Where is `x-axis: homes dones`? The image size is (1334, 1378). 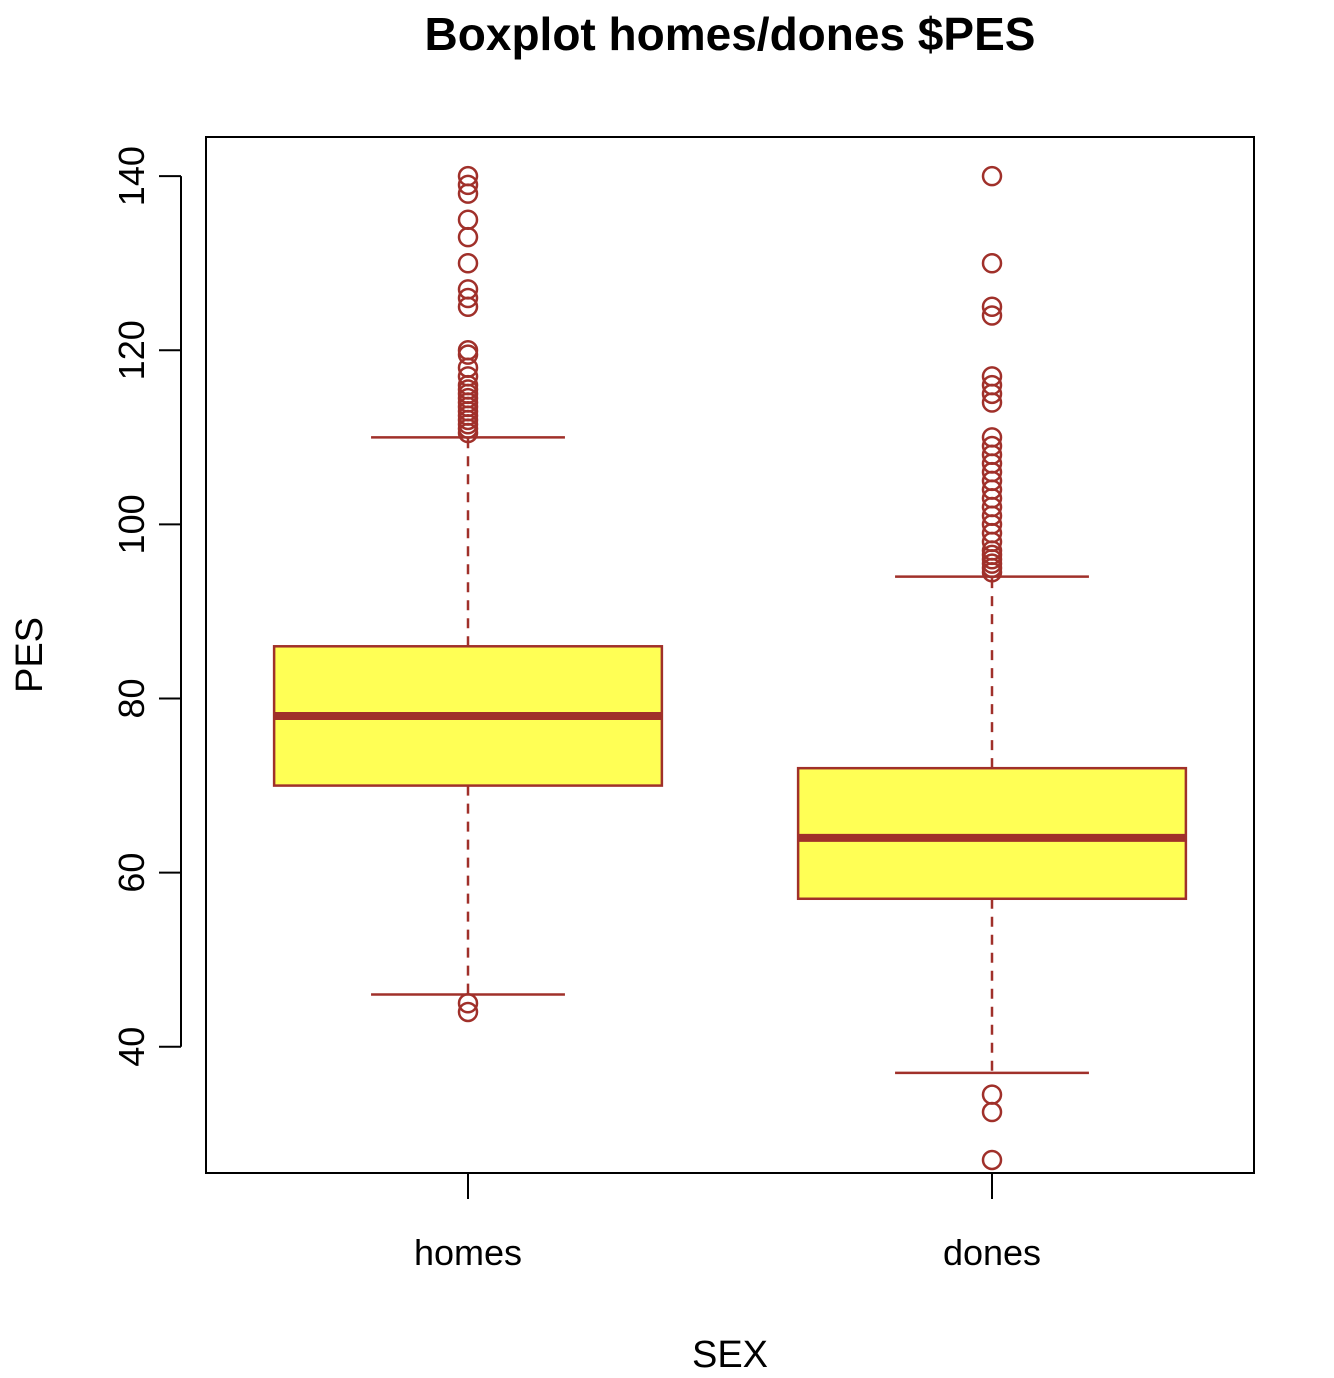 x-axis: homes dones is located at coordinates (727, 1223).